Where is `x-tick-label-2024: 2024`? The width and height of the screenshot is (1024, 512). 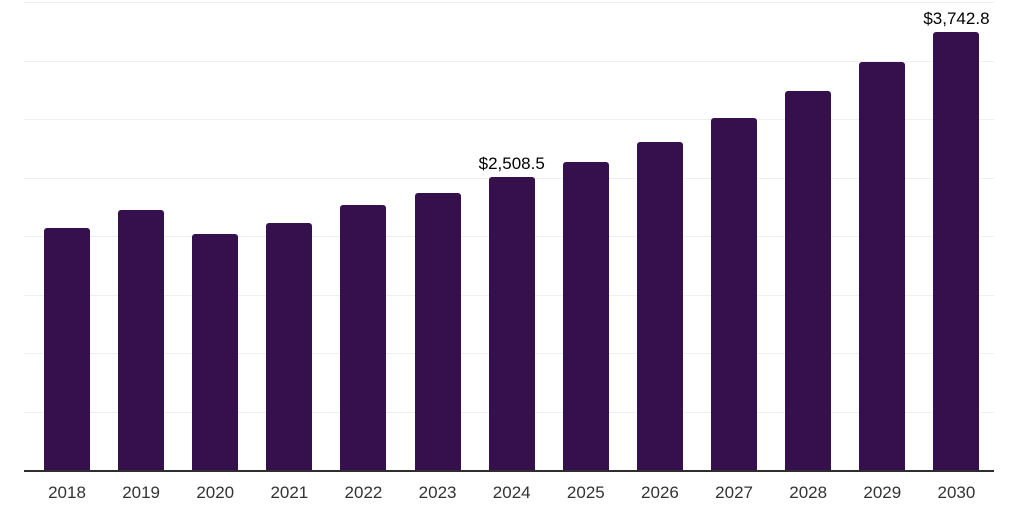
x-tick-label-2024: 2024 is located at coordinates (511, 492).